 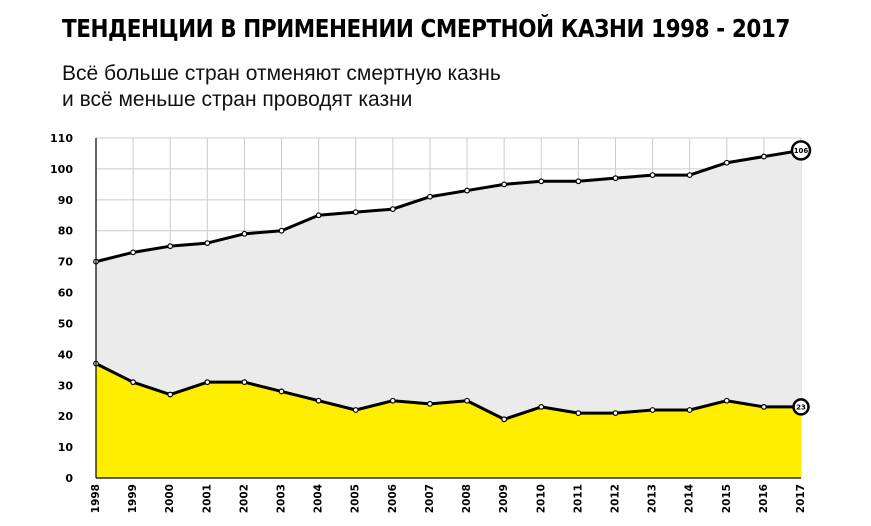 What do you see at coordinates (207, 498) in the screenshot?
I see `x-tick-label-2001: 2001` at bounding box center [207, 498].